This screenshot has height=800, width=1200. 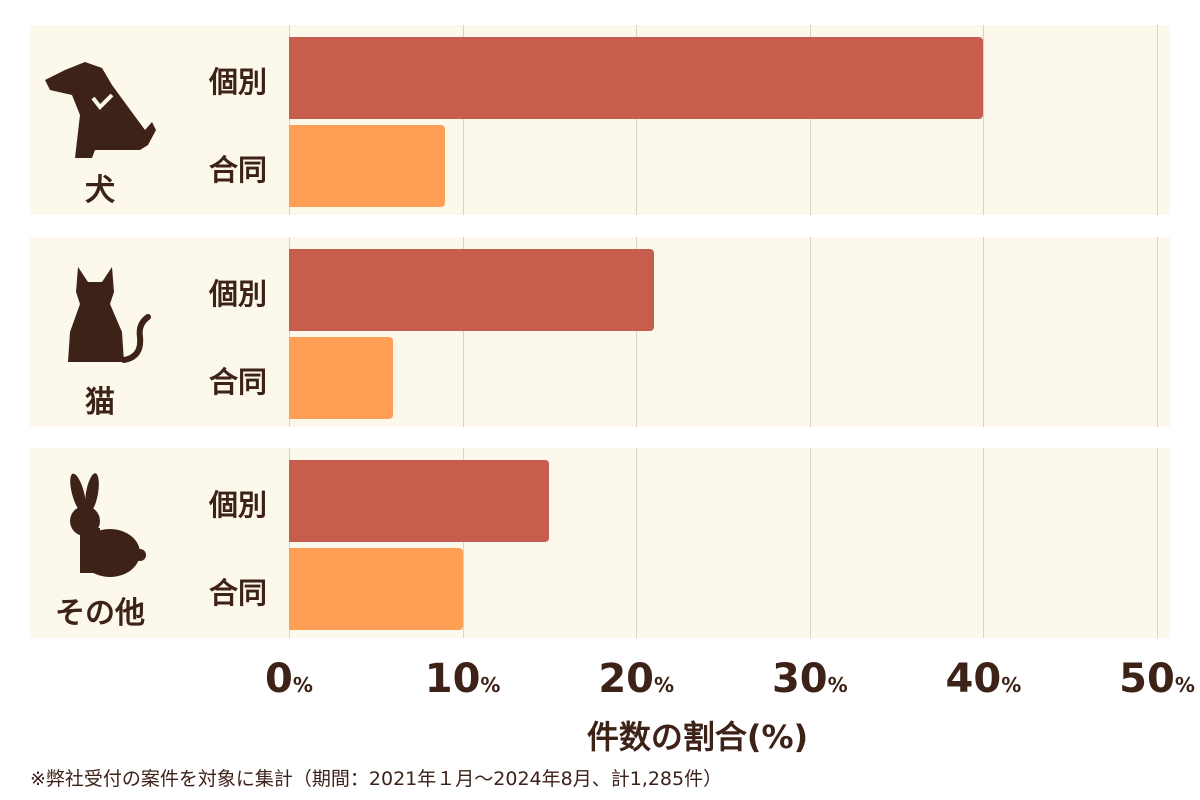 What do you see at coordinates (1147, 679) in the screenshot?
I see `tick-value: 50` at bounding box center [1147, 679].